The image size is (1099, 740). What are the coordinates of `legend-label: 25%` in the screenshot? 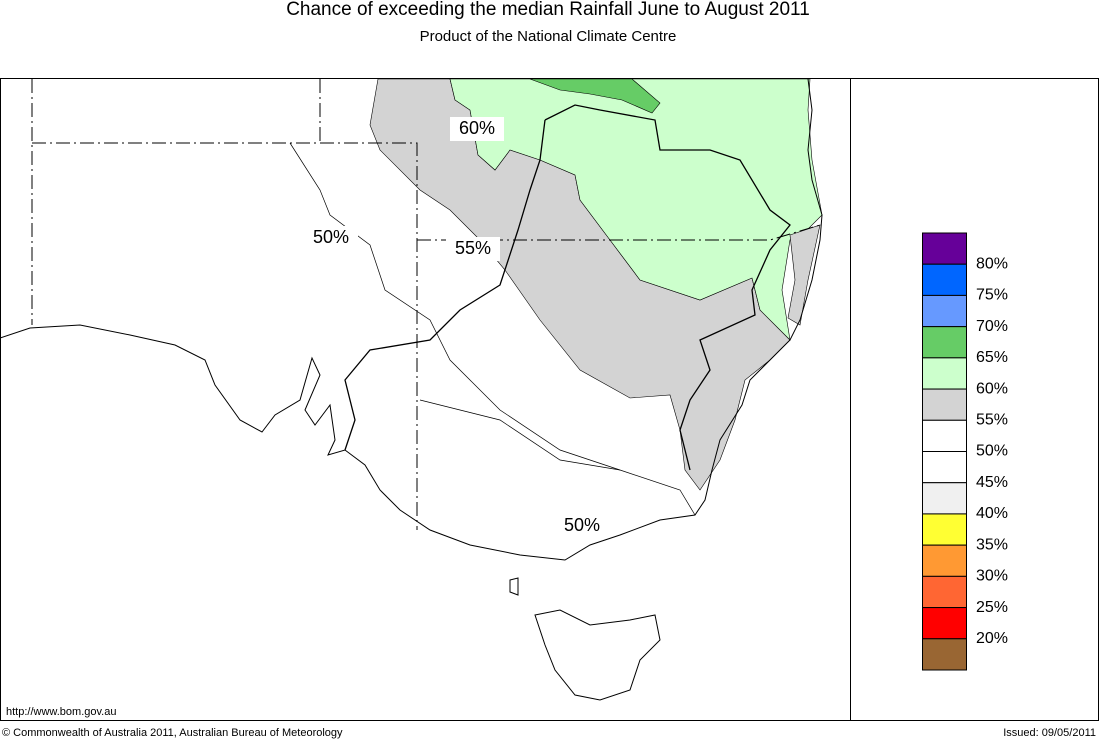 It's located at (992, 607).